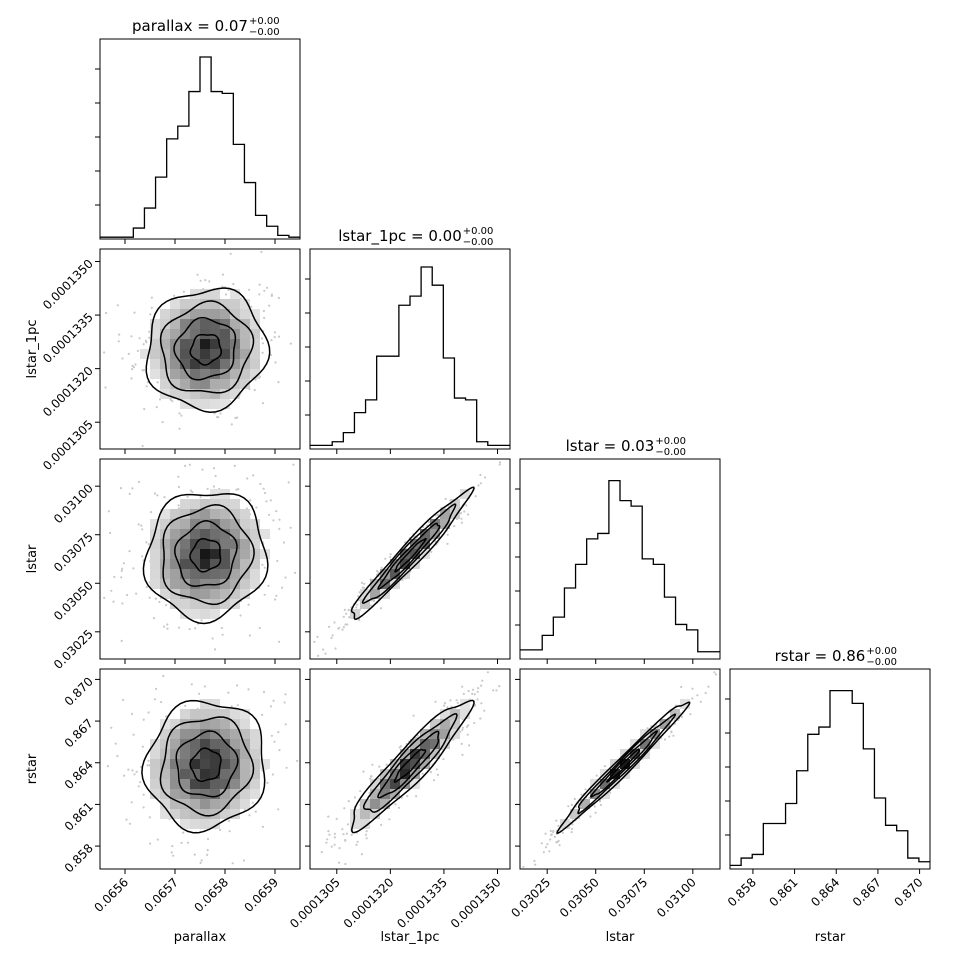 Image resolution: width=969 pixels, height=969 pixels. Describe the element at coordinates (478, 242) in the screenshot. I see `title-lower-error: −0.00` at that location.